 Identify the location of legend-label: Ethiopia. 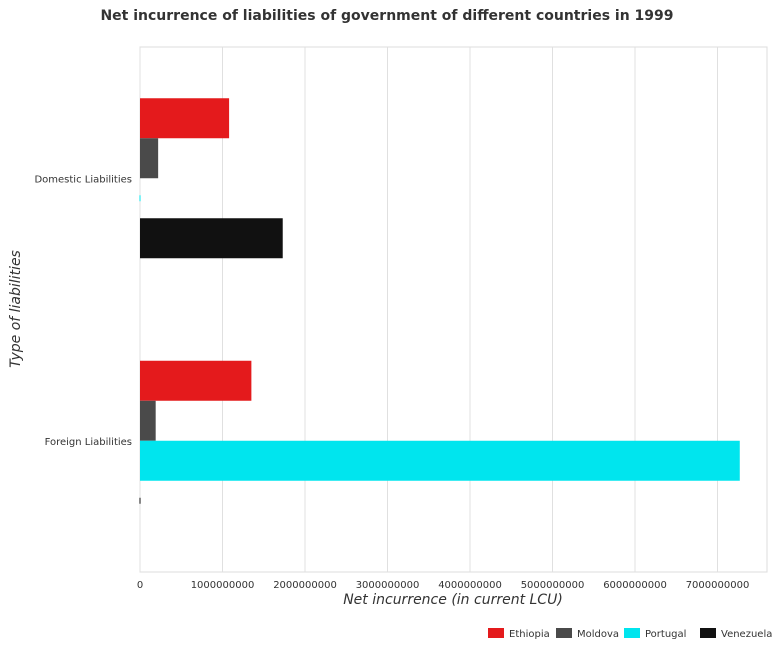
(529, 634).